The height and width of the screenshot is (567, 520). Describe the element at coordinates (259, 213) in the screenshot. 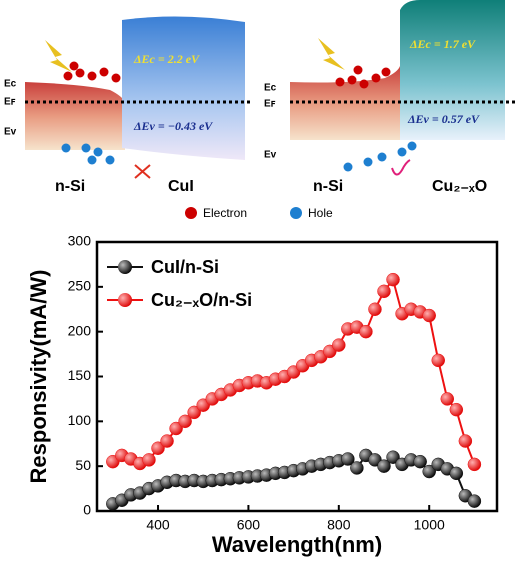

I see `carrier-legend: Electron Hole` at that location.